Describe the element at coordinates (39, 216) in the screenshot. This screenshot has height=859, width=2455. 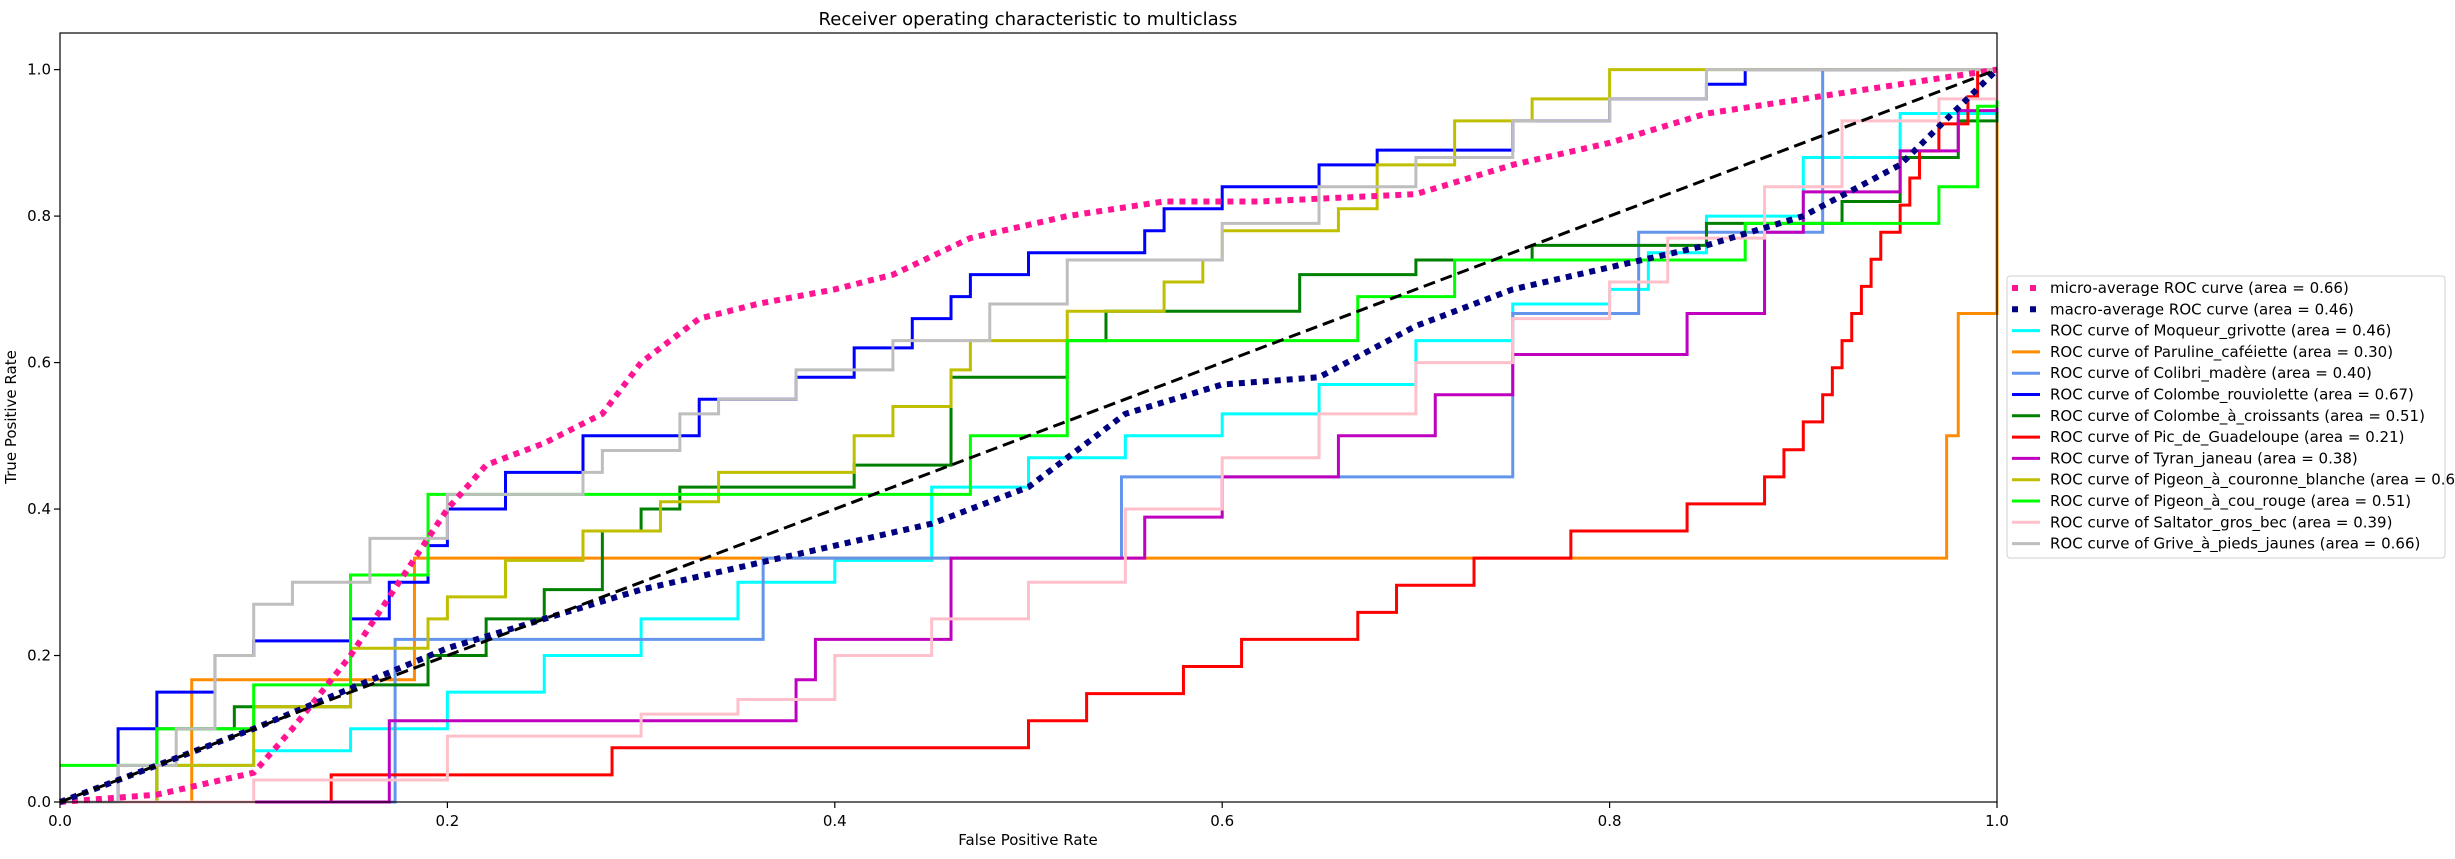
I see `y-tick-label: 0.8` at that location.